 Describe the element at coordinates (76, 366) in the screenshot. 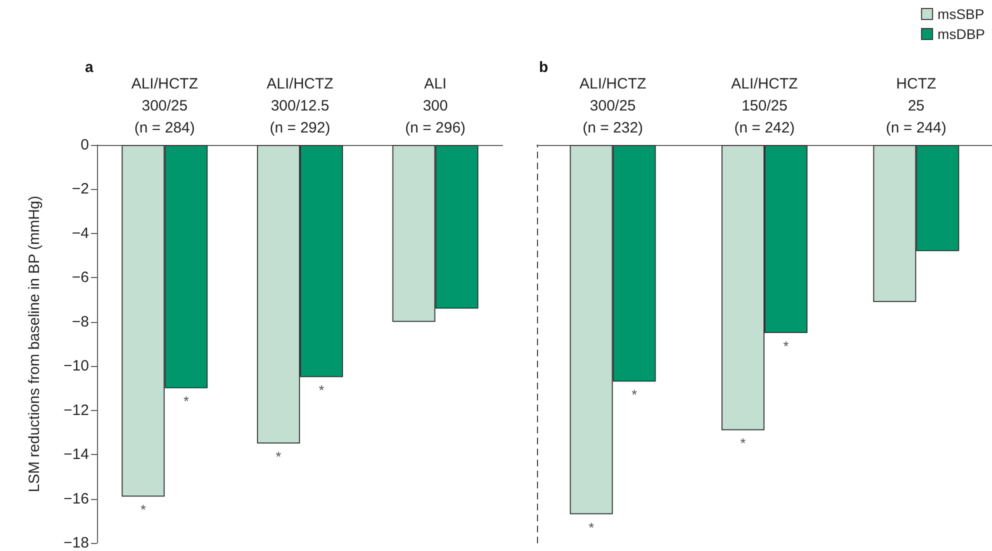

I see `y-tick-label: −10` at that location.